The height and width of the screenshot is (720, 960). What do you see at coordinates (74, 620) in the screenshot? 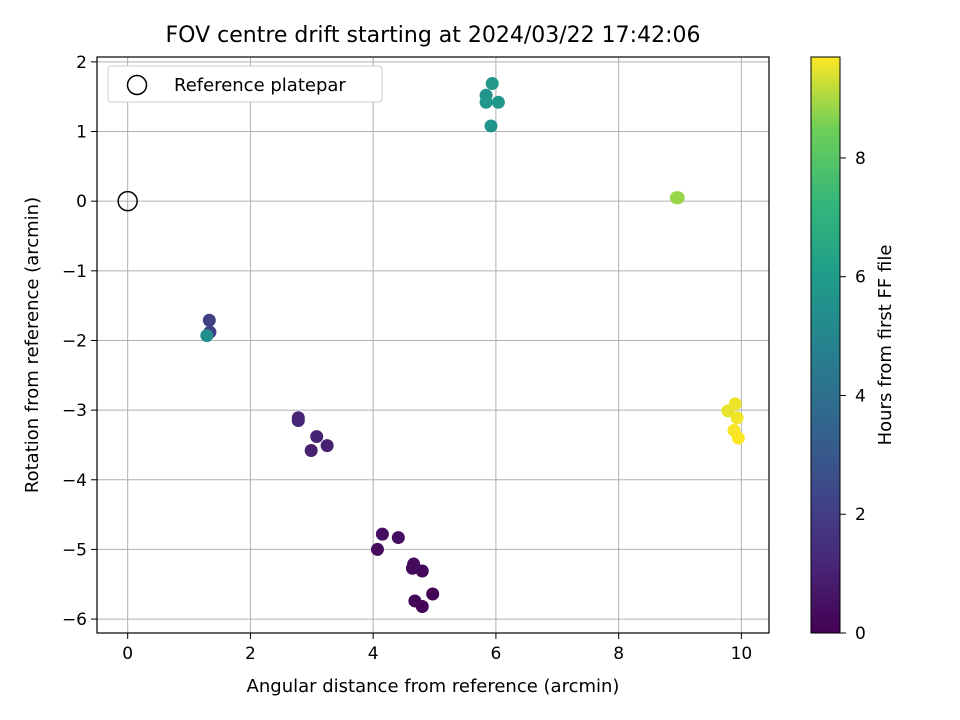
I see `y-tick-label: −6` at bounding box center [74, 620].